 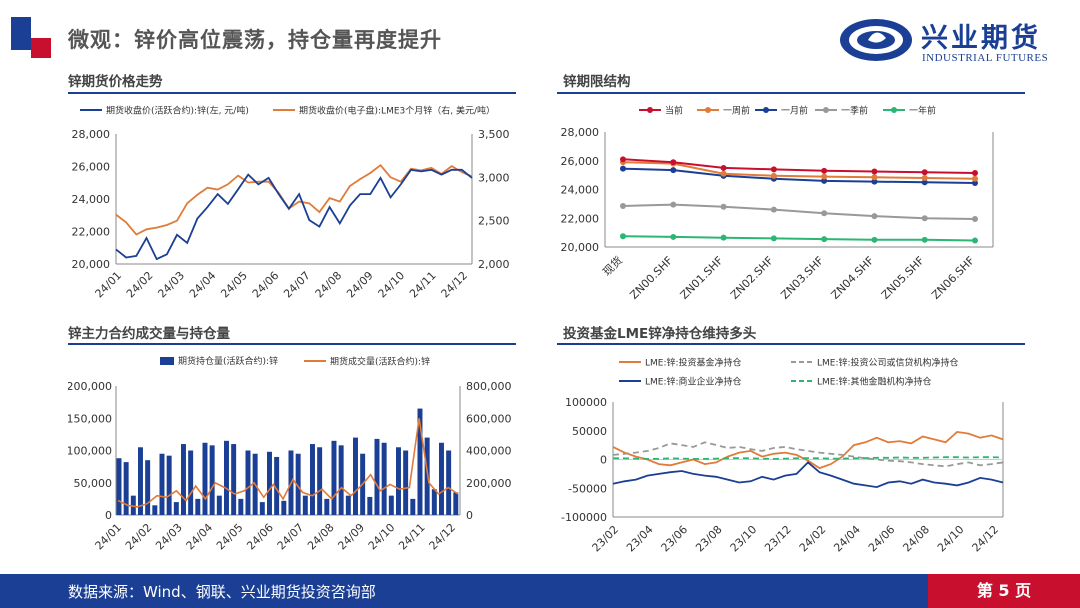 What do you see at coordinates (455, 285) in the screenshot?
I see `x-tick-label: 24/12` at bounding box center [455, 285].